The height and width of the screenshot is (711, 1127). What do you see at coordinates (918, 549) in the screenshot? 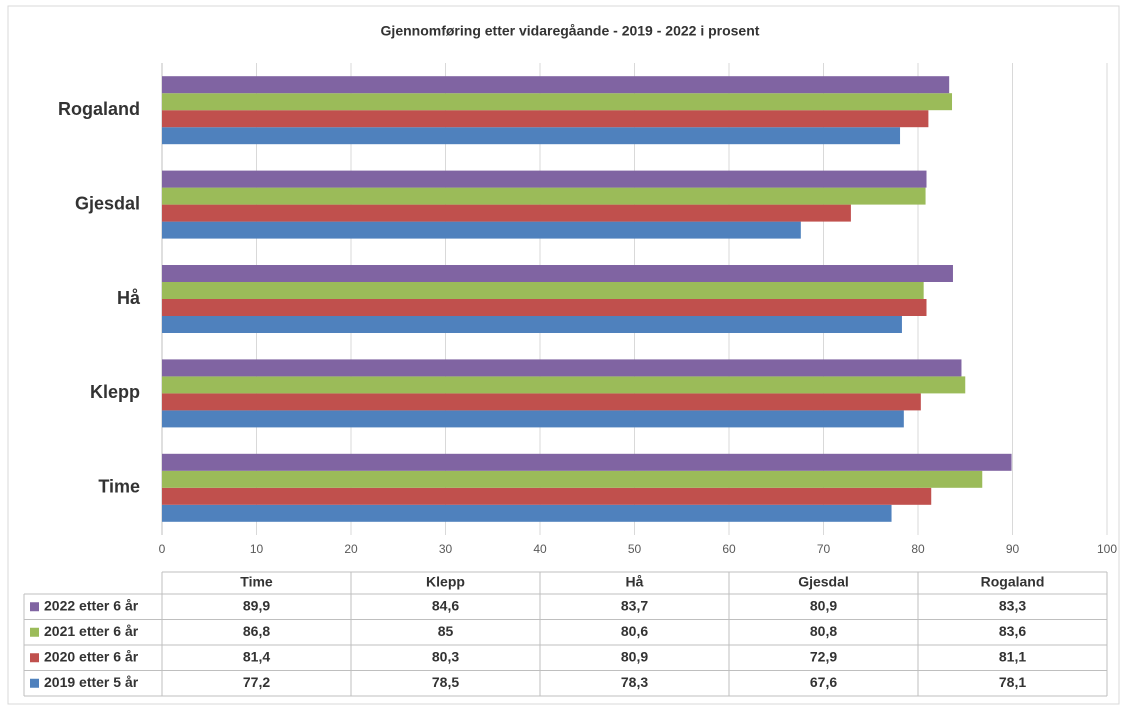
I see `x-tick-label: 80` at bounding box center [918, 549].